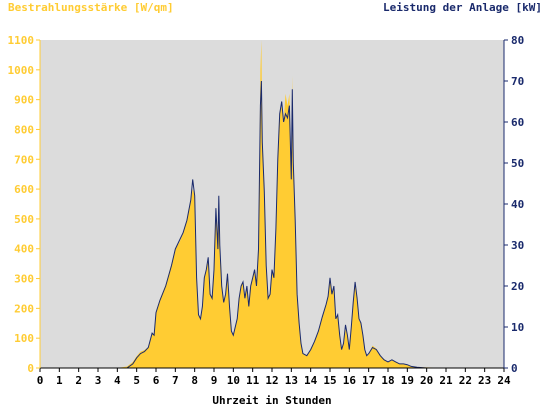 The width and height of the screenshot is (544, 408). Describe the element at coordinates (462, 7) in the screenshot. I see `right-axis-title: Leistung der Anlage [kW]` at that location.